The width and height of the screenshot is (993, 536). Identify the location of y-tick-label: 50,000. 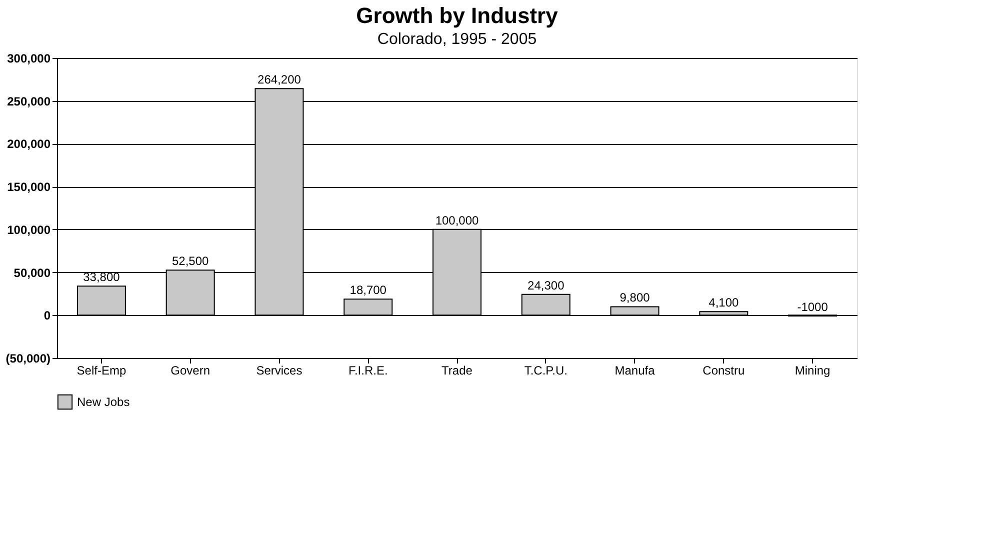
(32, 273).